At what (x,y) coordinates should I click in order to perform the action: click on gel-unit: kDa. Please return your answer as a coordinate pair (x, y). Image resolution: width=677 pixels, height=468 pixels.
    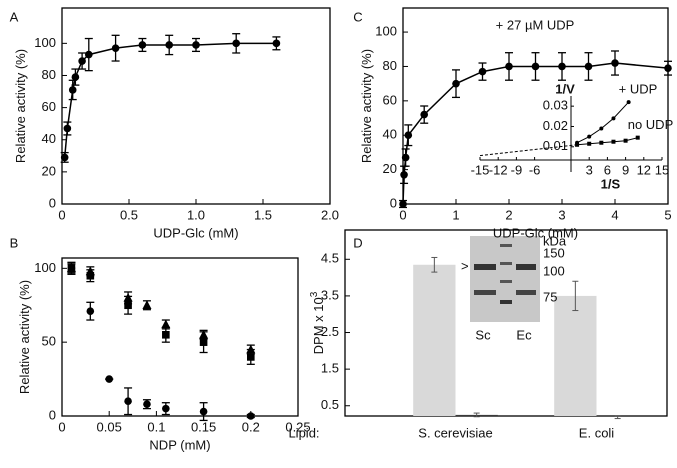
    Looking at the image, I should click on (555, 240).